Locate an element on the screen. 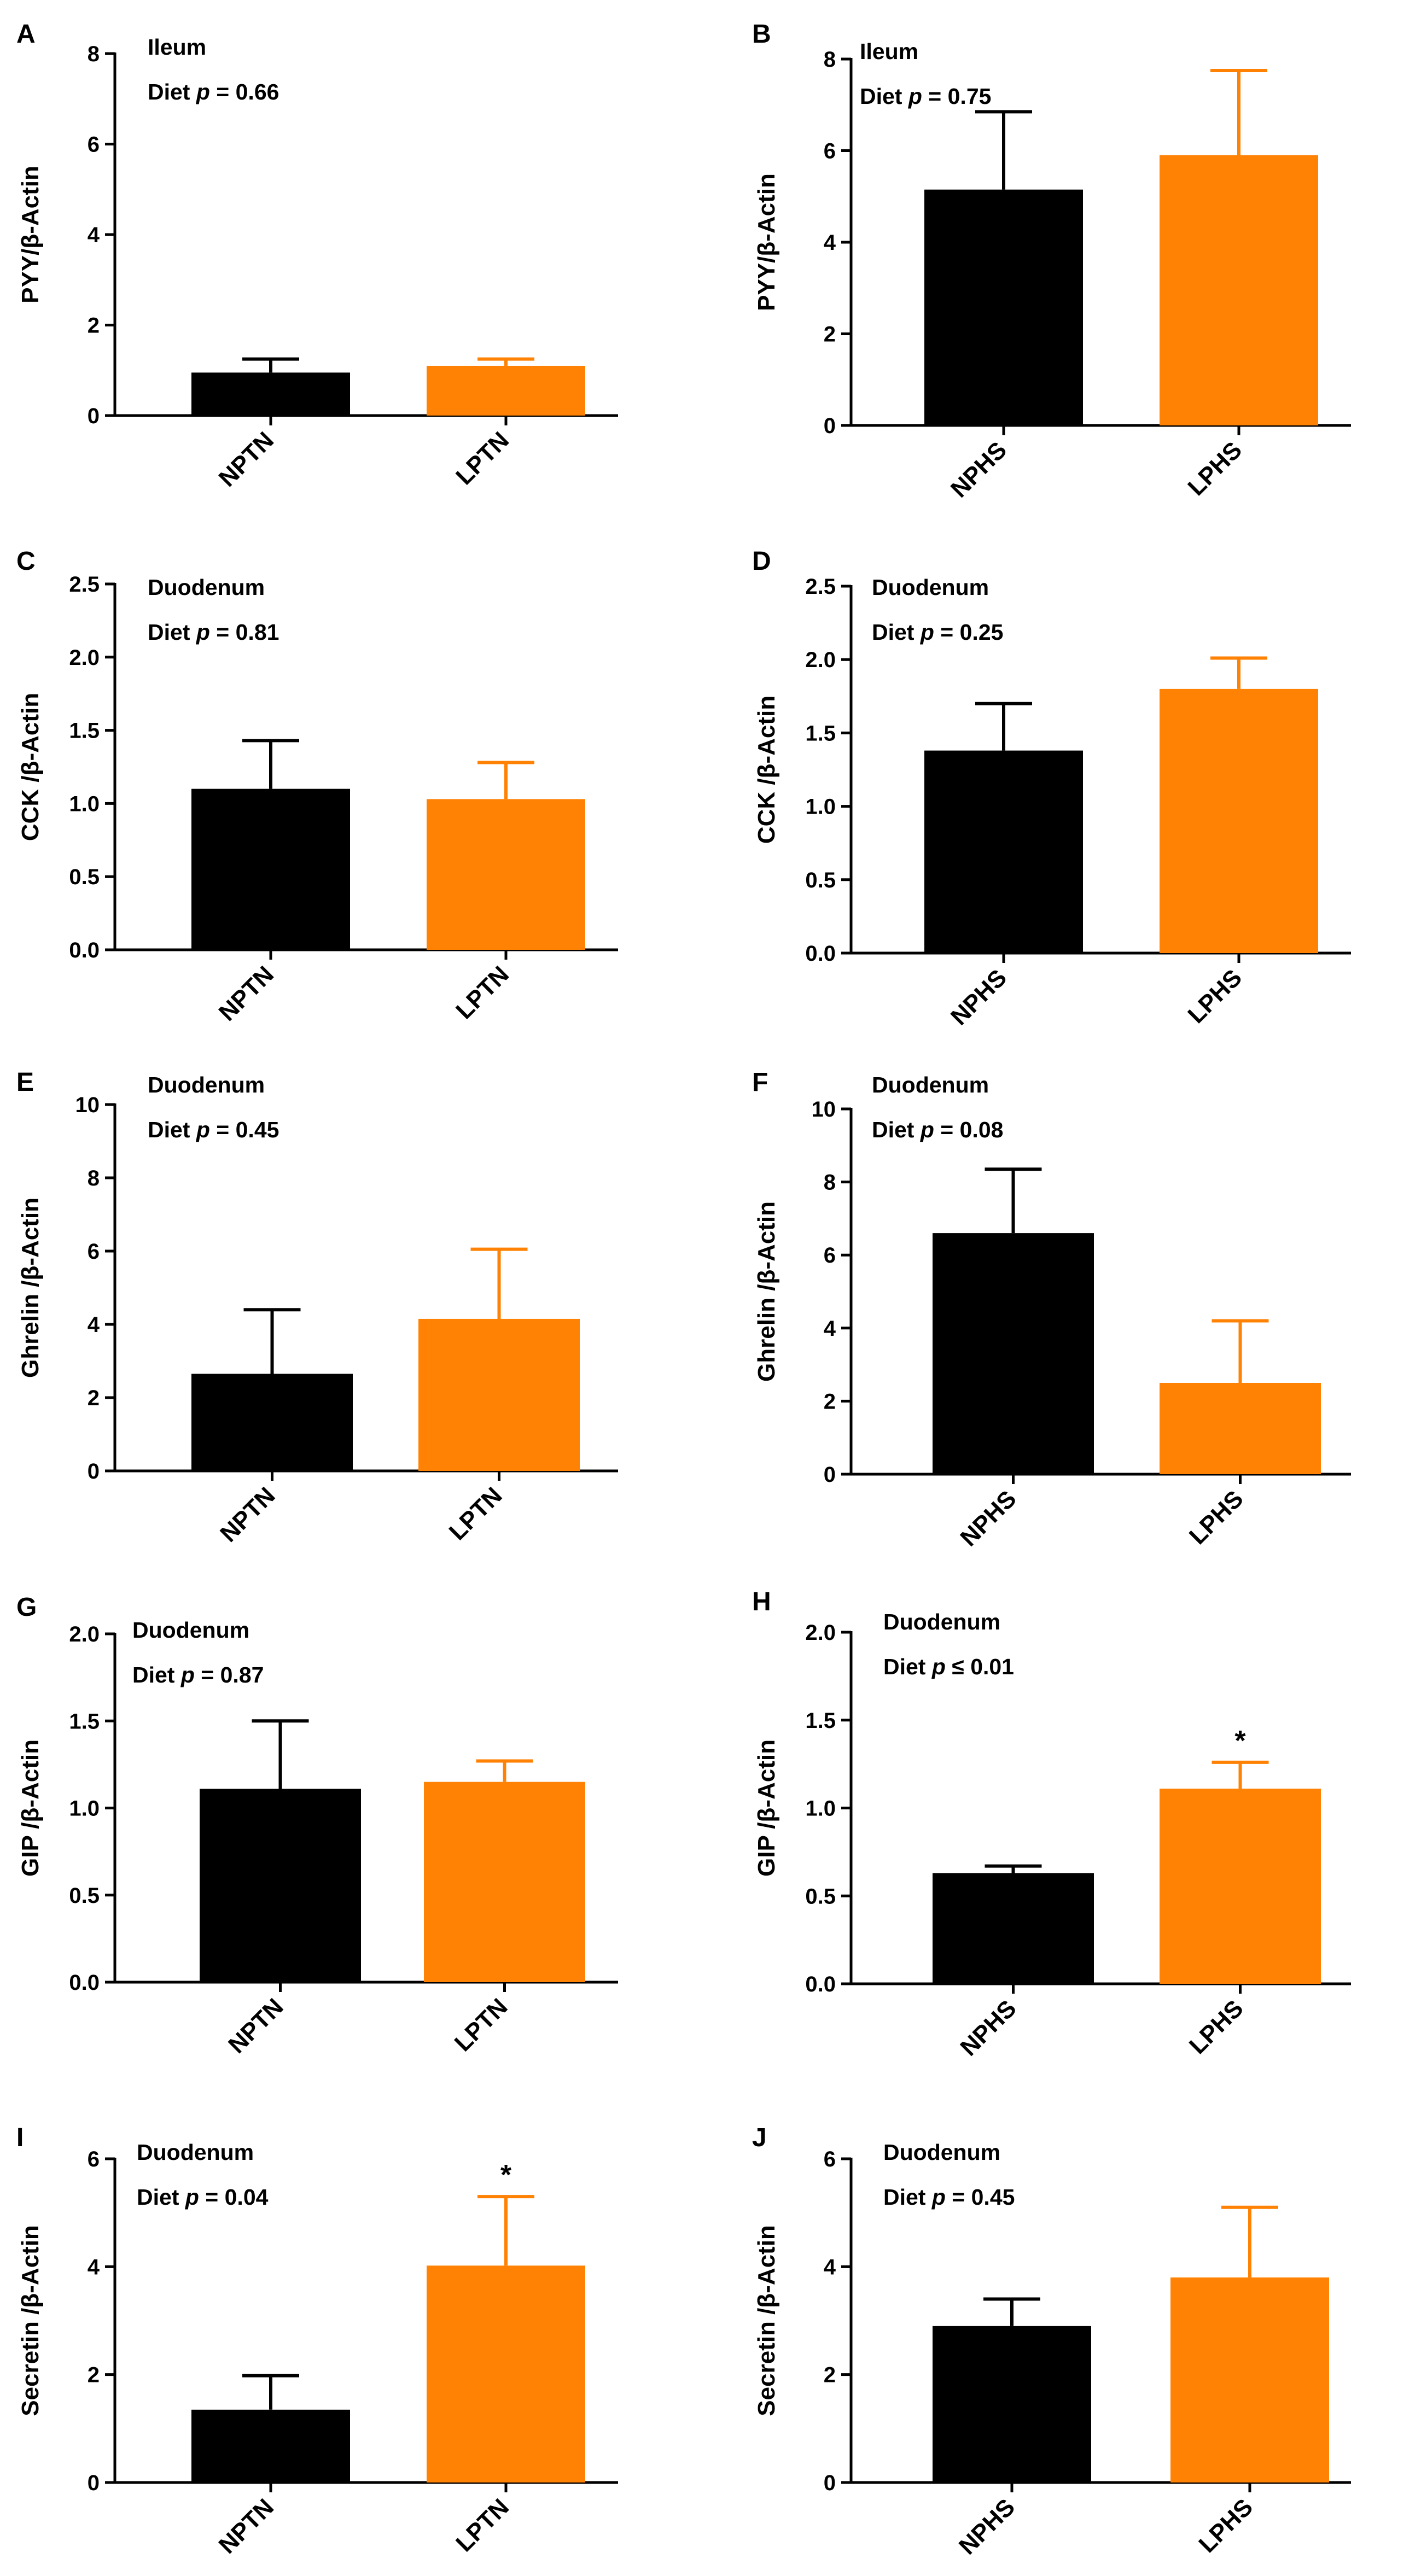 This screenshot has height=2576, width=1427. diet-p-value: Diet p ≤ 0.01 is located at coordinates (948, 1666).